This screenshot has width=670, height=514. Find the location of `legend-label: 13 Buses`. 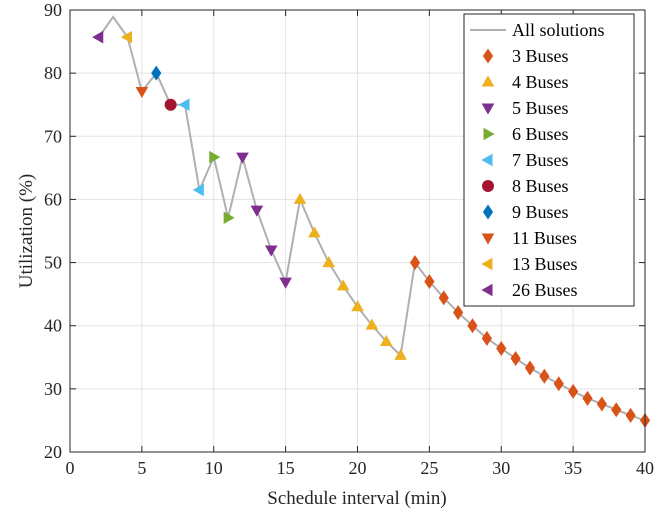

legend-label: 13 Buses is located at coordinates (545, 264).